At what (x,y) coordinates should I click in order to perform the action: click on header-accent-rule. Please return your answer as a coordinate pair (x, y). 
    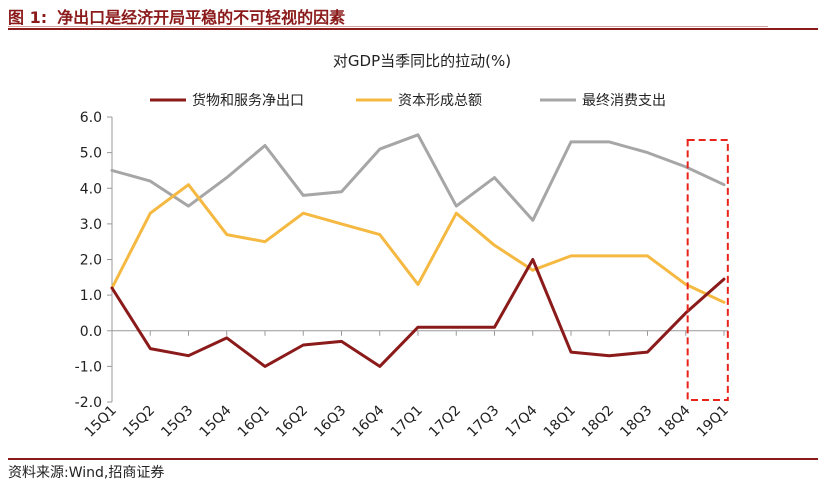
    Looking at the image, I should click on (388, 26).